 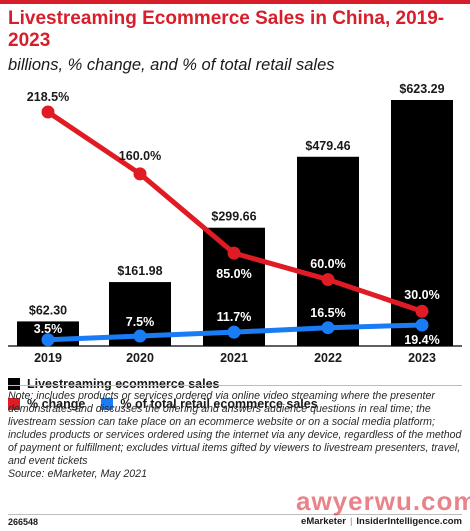 What do you see at coordinates (422, 311) in the screenshot?
I see `point-pct-change-2023` at bounding box center [422, 311].